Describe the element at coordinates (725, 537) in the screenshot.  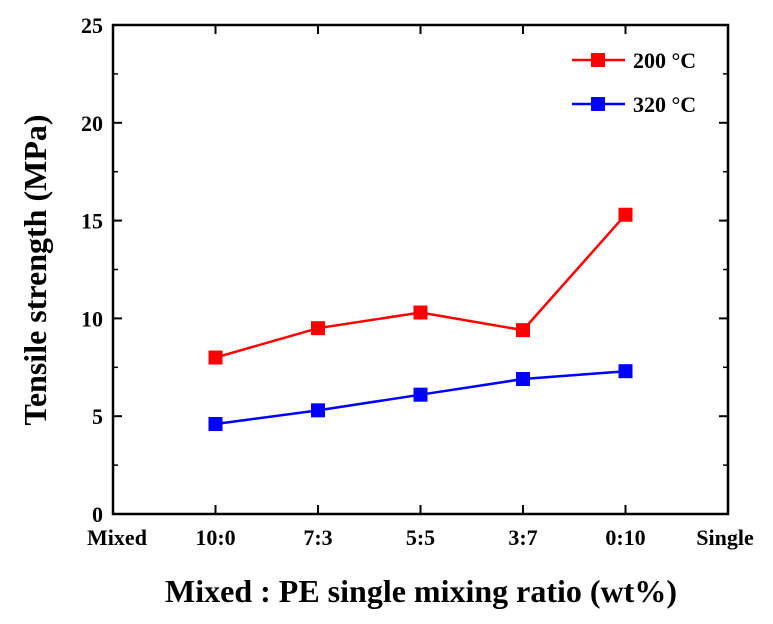
I see `x-tick-label: Single` at that location.